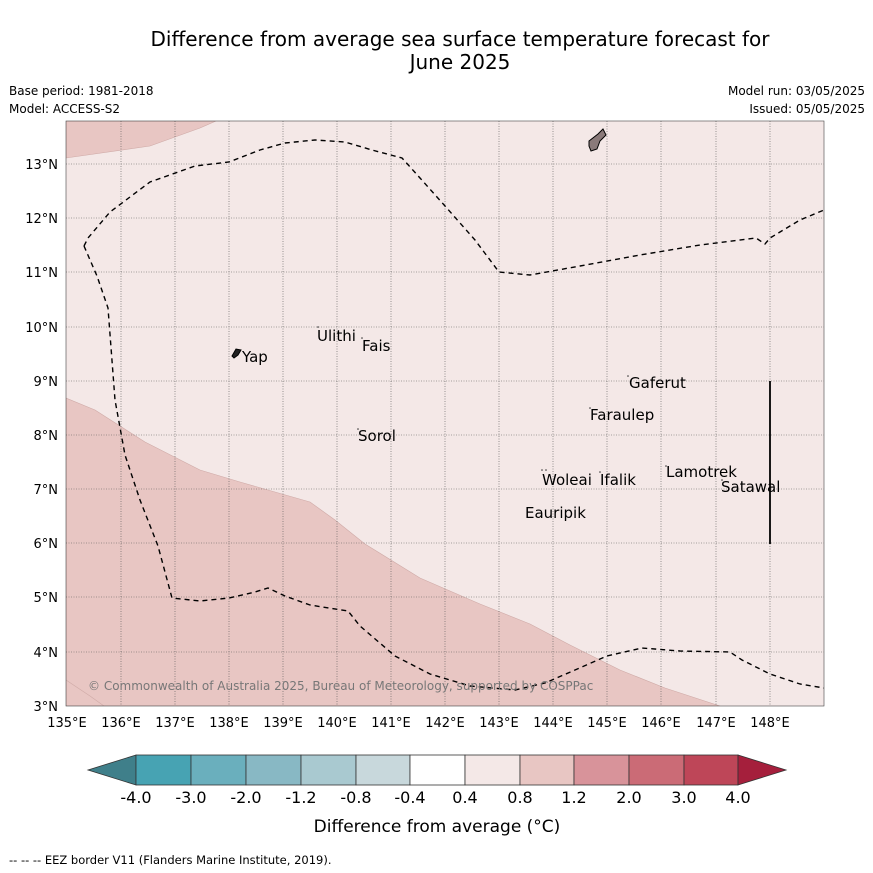 The width and height of the screenshot is (873, 873). What do you see at coordinates (229, 723) in the screenshot?
I see `lon-label: 138°E` at bounding box center [229, 723].